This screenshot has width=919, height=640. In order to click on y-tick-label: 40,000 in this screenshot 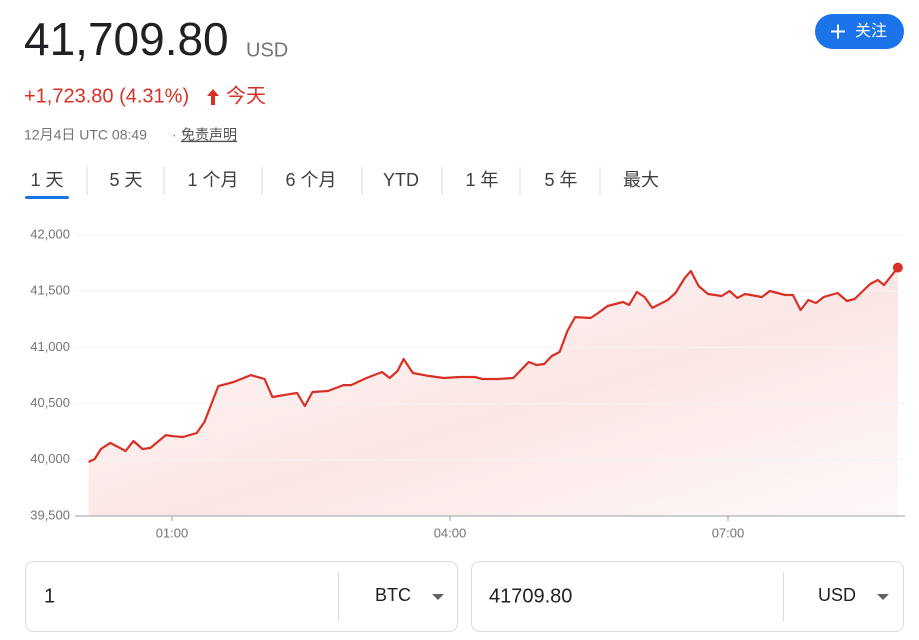, I will do `click(50, 458)`.